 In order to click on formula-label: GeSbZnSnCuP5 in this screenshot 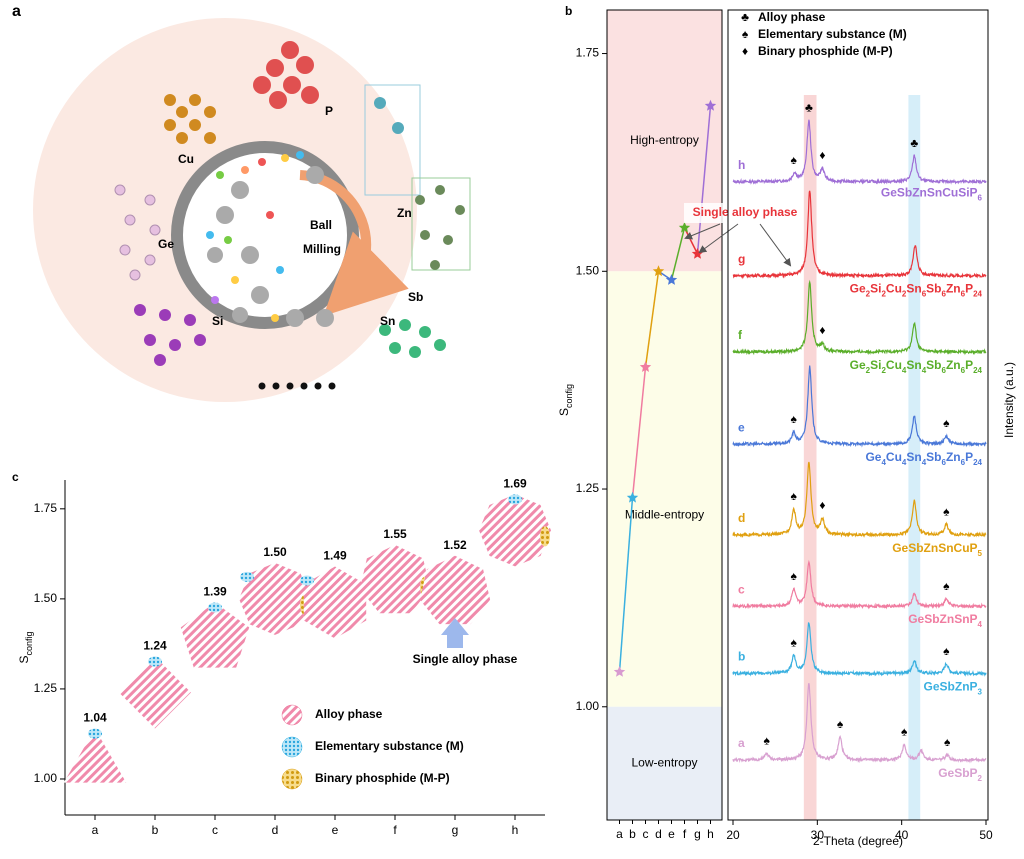, I will do `click(937, 549)`.